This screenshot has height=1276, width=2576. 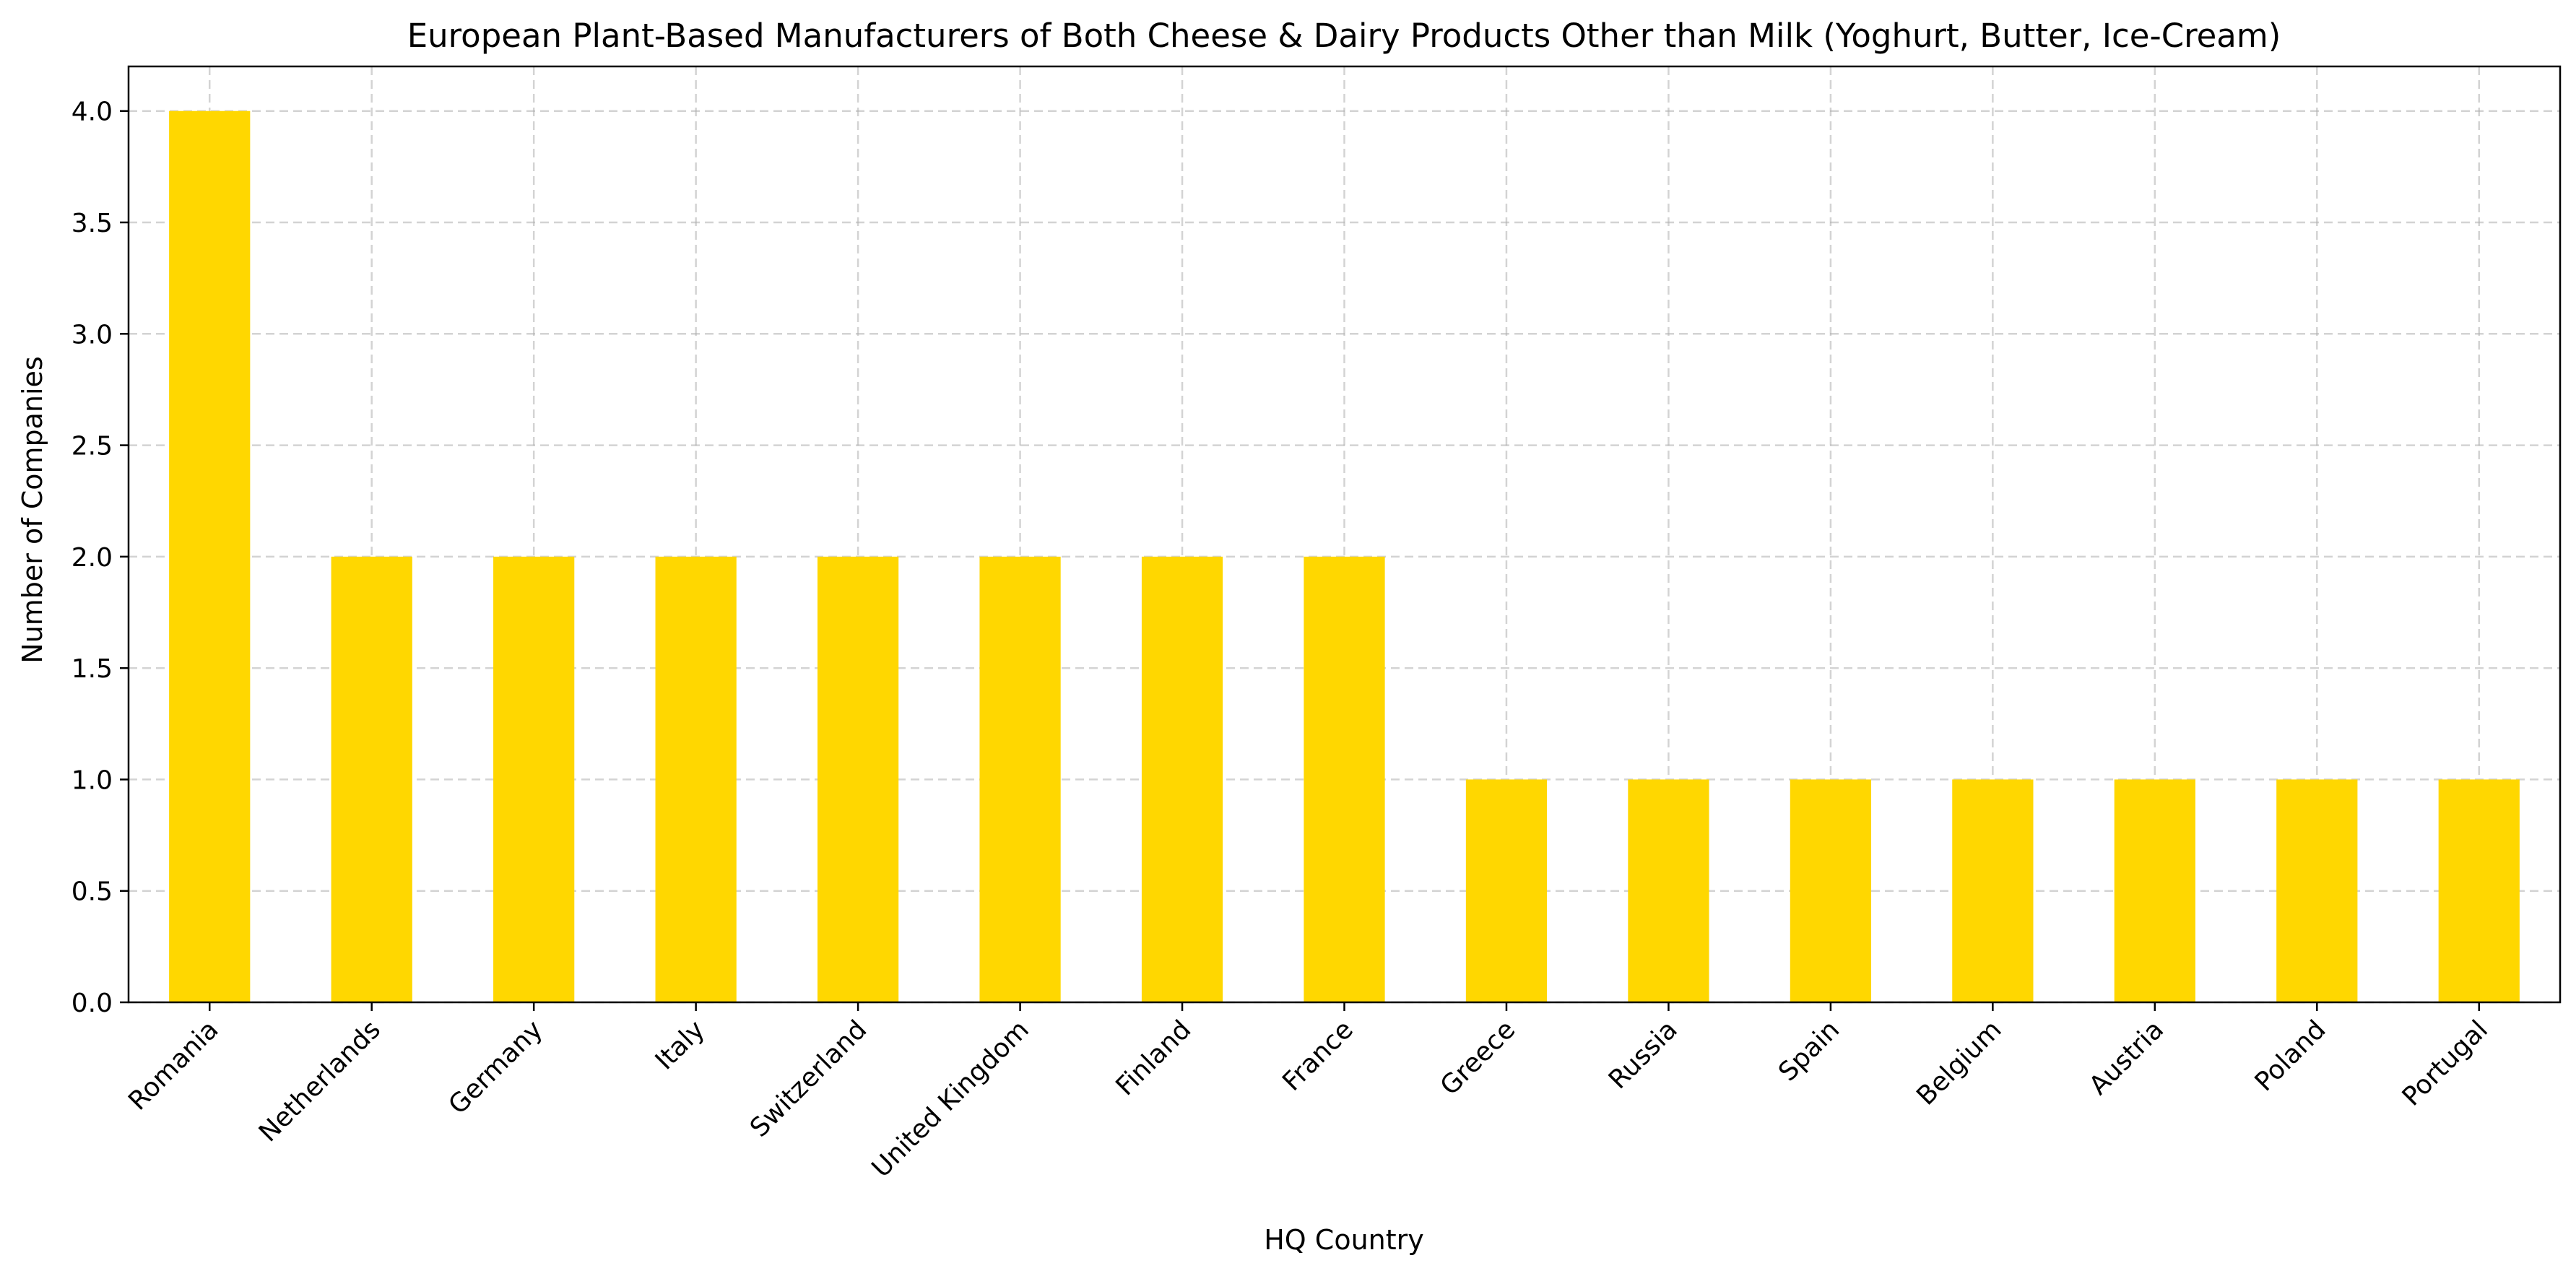 I want to click on x-tick-label: Russia, so click(x=1643, y=1055).